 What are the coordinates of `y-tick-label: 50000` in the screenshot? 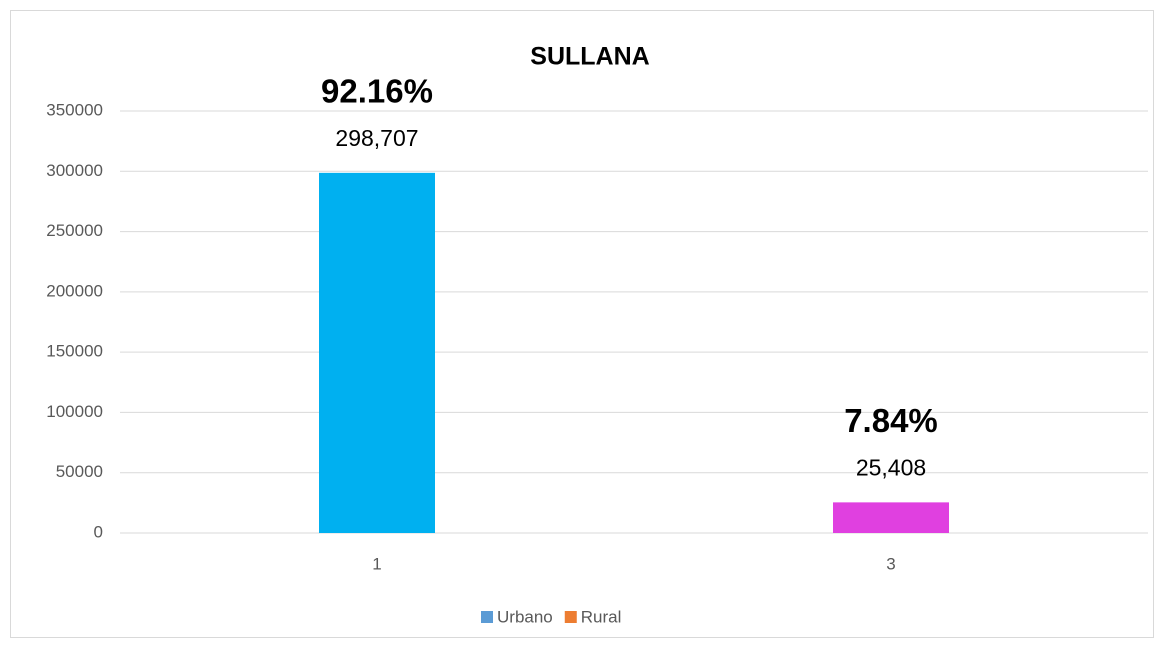 It's located at (79, 471).